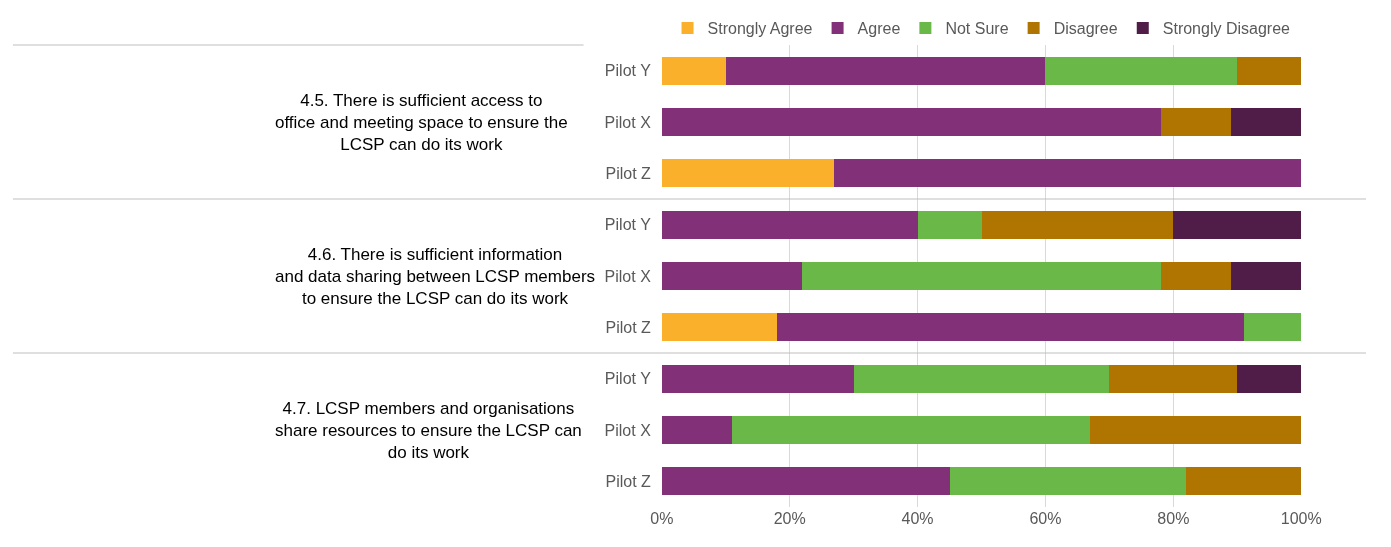  I want to click on legend-label: Not Sure, so click(977, 29).